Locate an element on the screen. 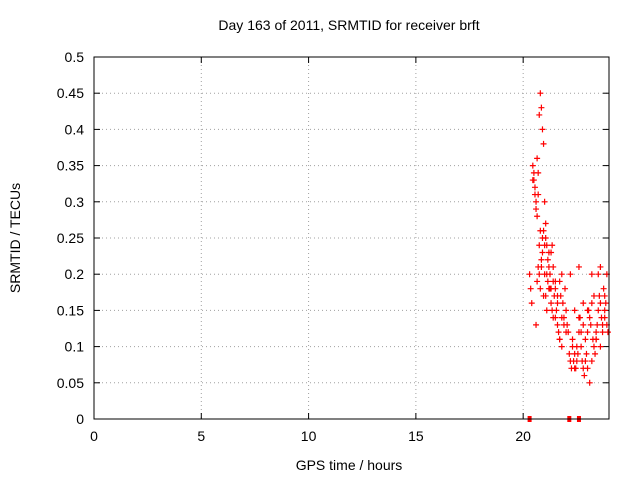  y-tick-label: 0.2 is located at coordinates (75, 274).